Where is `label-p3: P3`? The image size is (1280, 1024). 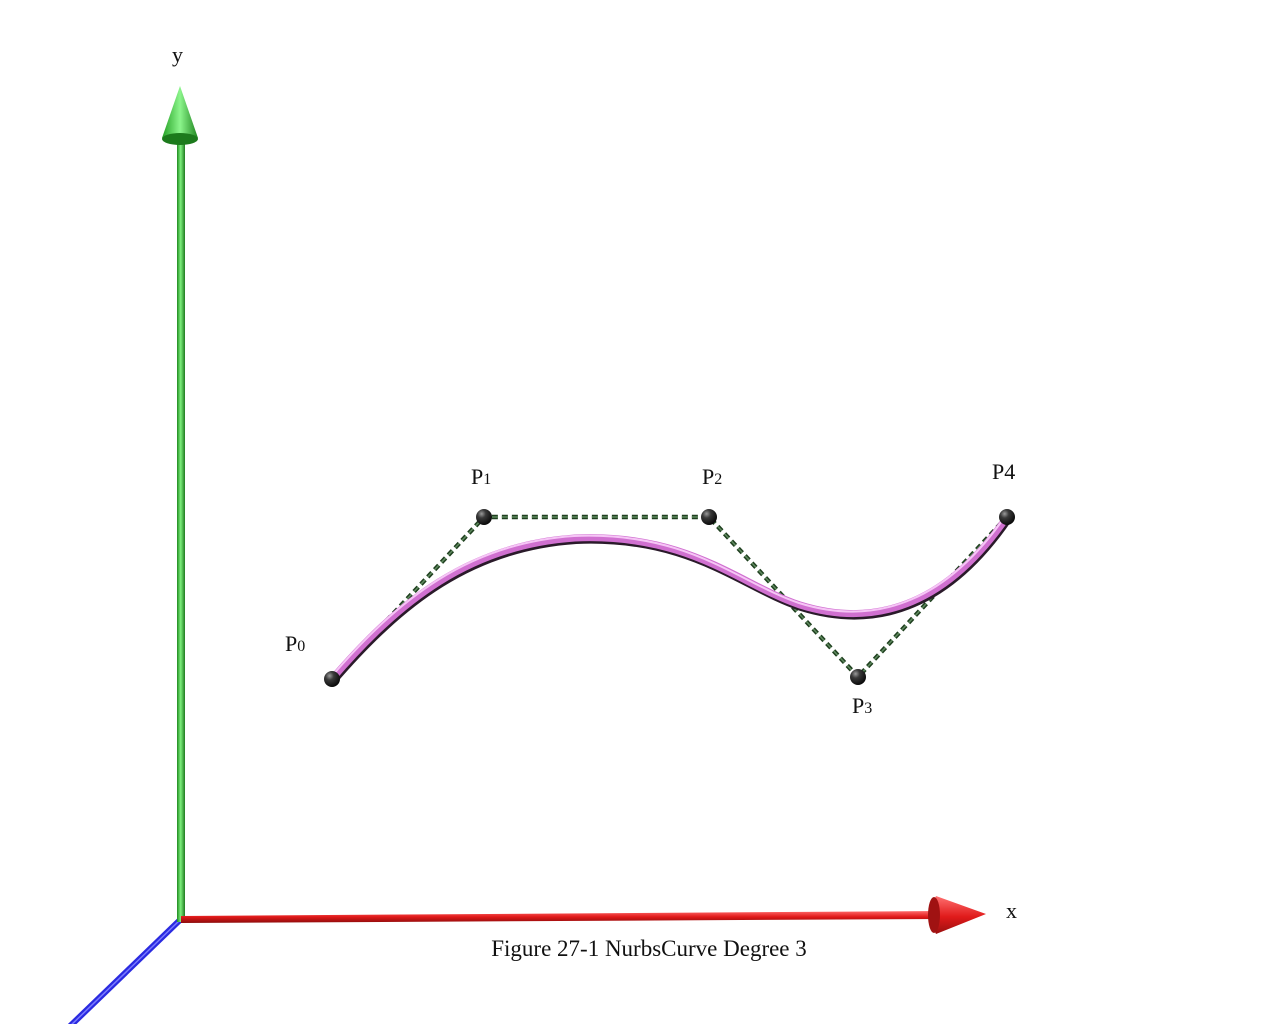 label-p3: P3 is located at coordinates (862, 705).